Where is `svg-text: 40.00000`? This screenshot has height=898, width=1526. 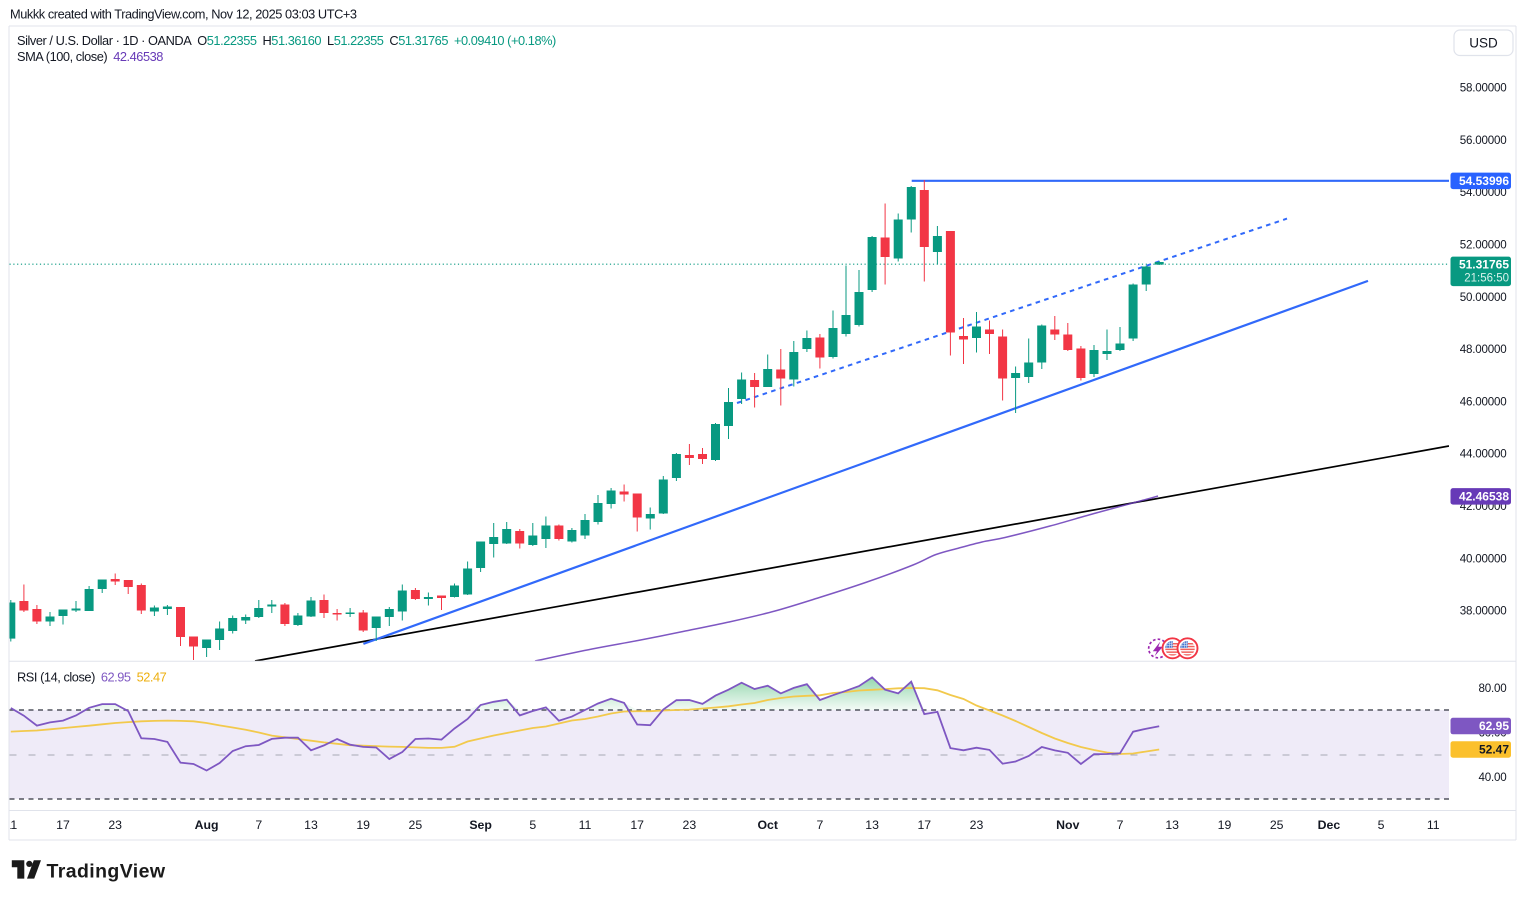
svg-text: 40.00000 is located at coordinates (1483, 558).